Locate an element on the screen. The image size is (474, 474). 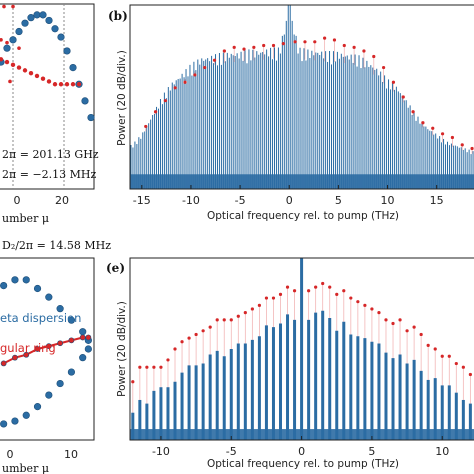
panel-d-partial: eta dispersion gular ring 0 10 umber μ is located at coordinates (47, 365).